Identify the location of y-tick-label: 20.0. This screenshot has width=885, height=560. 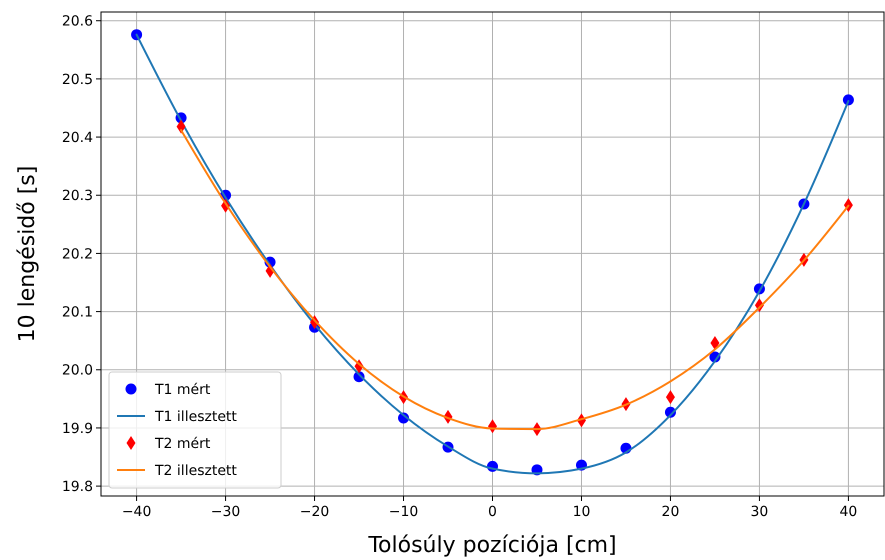
(77, 370).